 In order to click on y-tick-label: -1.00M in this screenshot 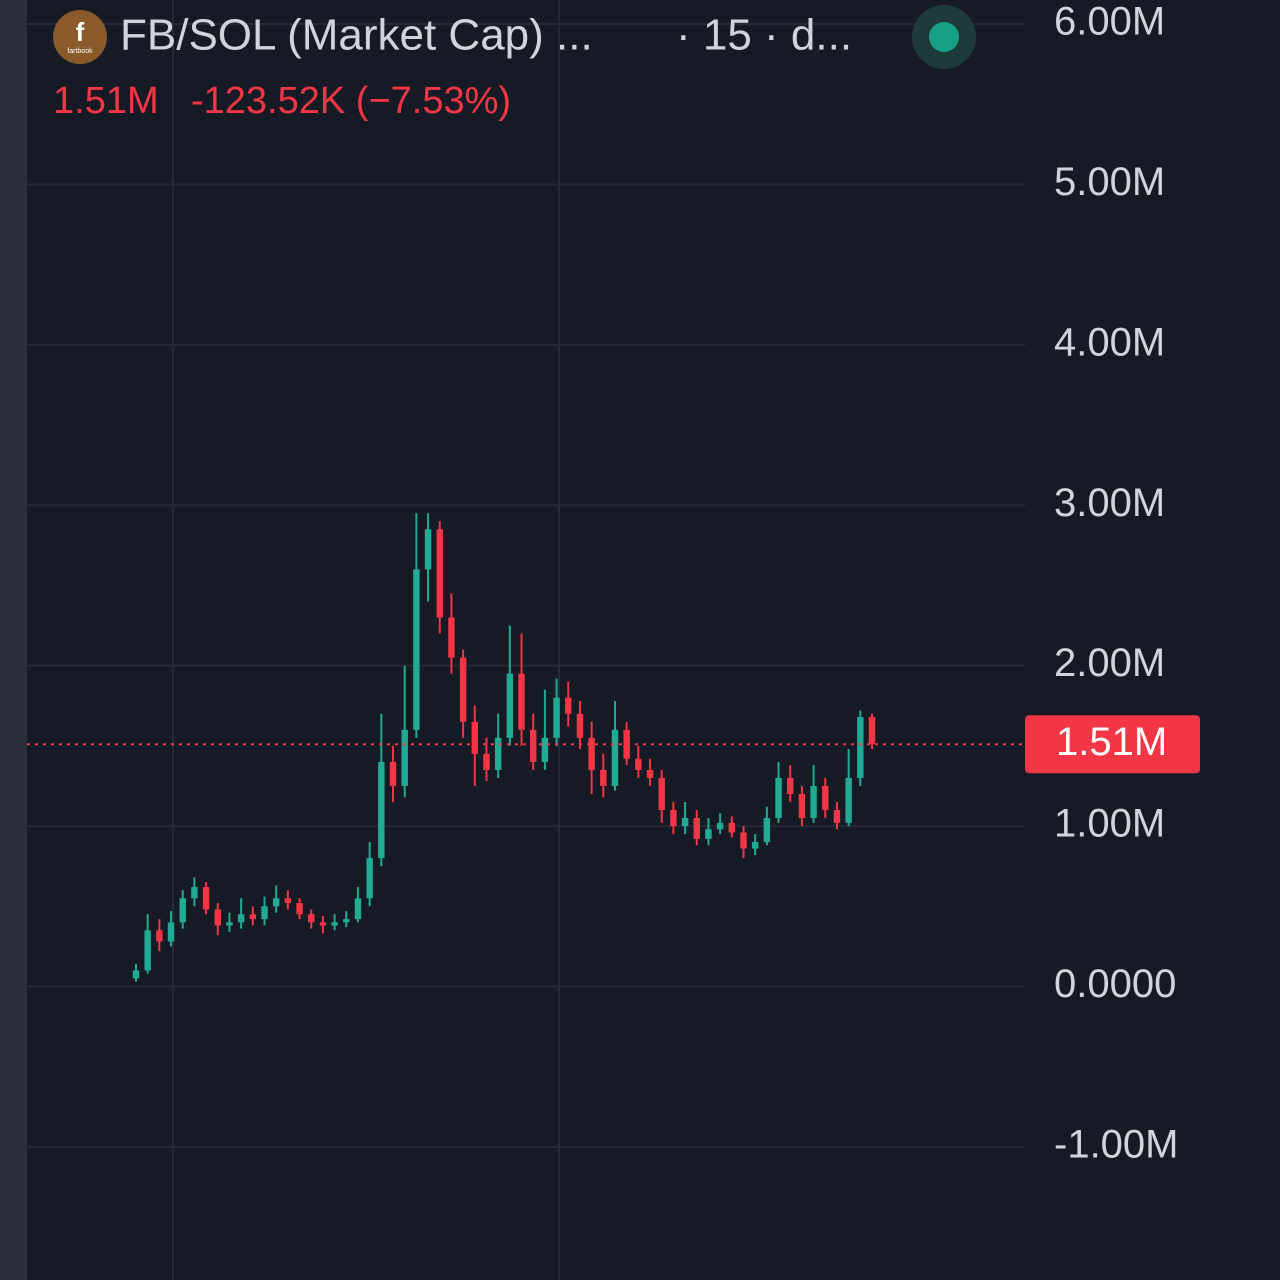, I will do `click(1116, 1144)`.